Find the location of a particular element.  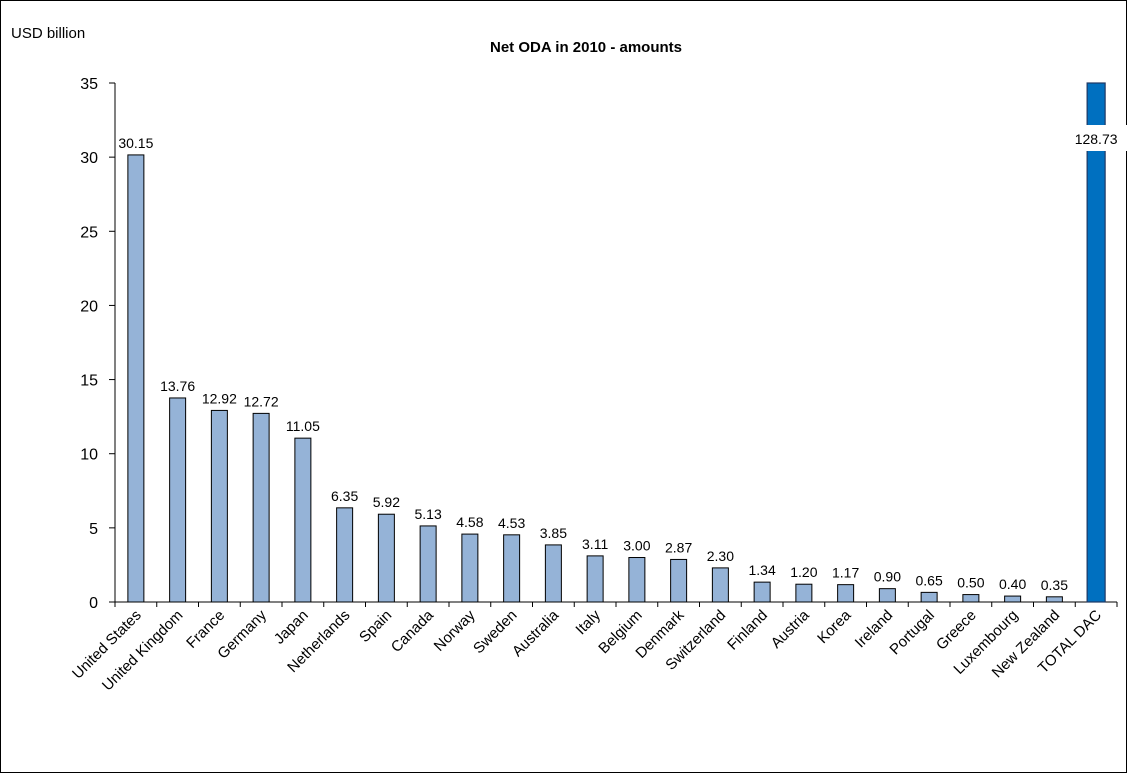

data-label: 0.65 is located at coordinates (929, 580).